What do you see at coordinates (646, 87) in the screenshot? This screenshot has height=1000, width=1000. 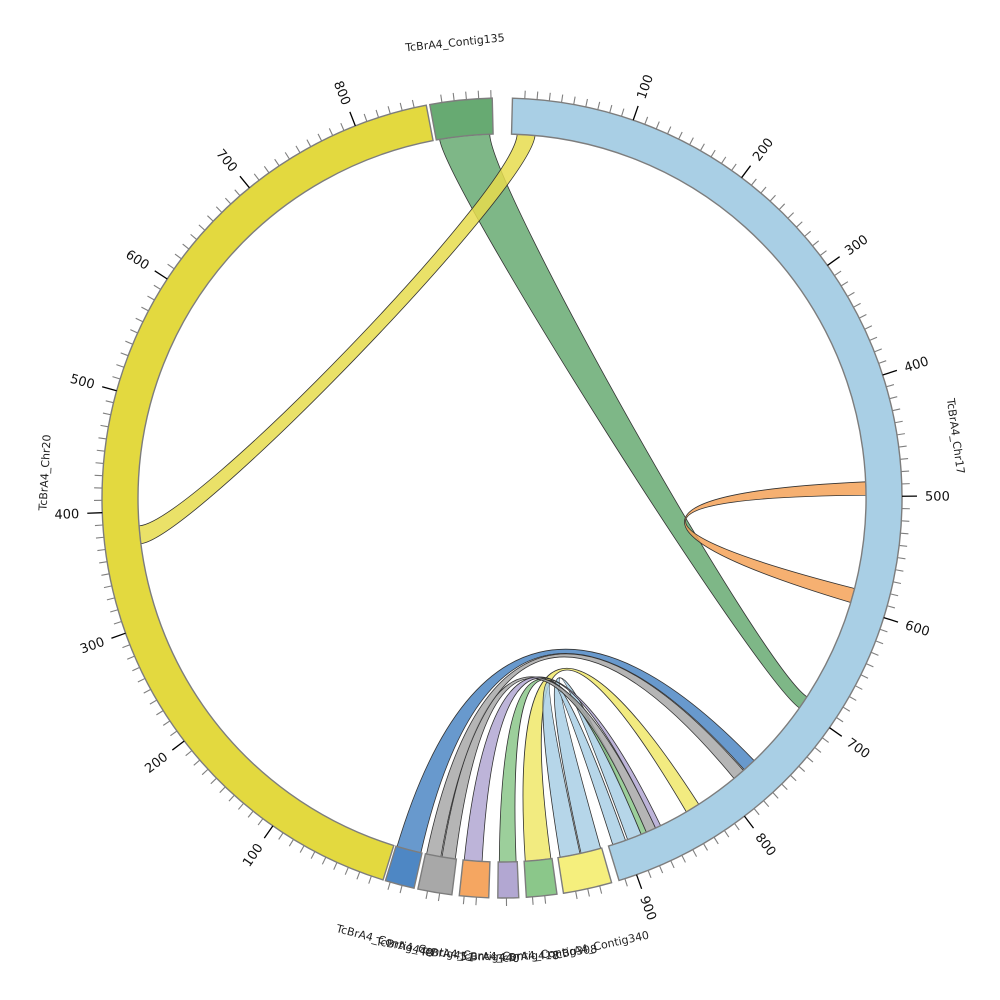 I see `tick-label: 100` at bounding box center [646, 87].